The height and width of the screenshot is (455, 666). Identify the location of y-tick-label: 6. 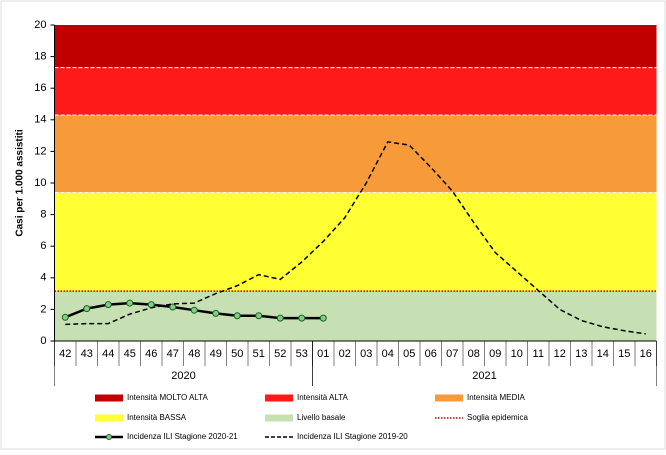
(43, 246).